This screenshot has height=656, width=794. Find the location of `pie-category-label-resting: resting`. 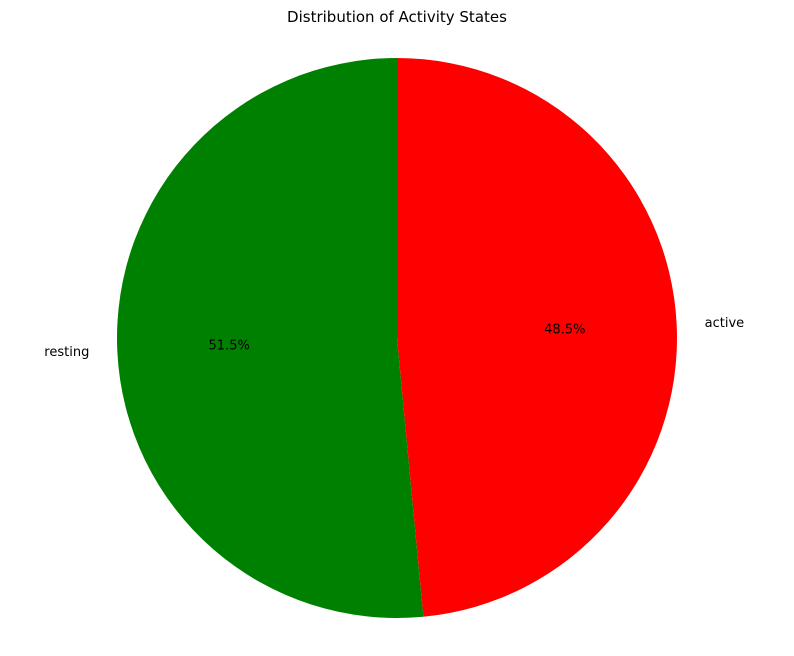

pie-category-label-resting: resting is located at coordinates (66, 352).